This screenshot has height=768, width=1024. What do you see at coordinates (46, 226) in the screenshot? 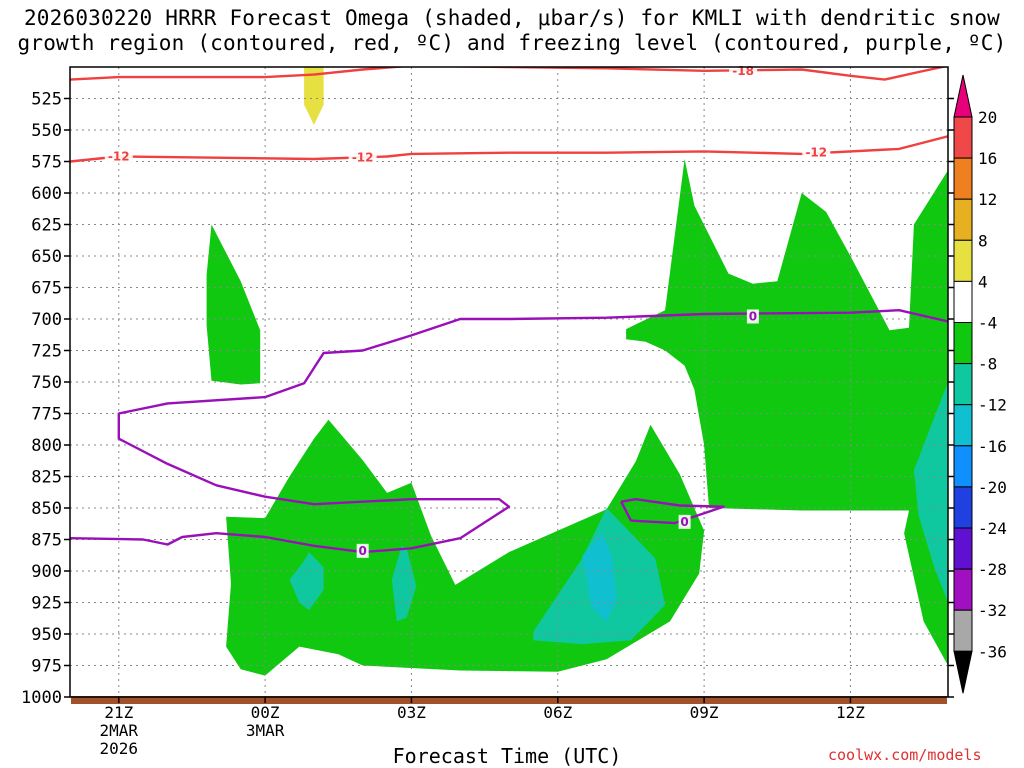
I see `ytick-label-625: 625` at bounding box center [46, 226].